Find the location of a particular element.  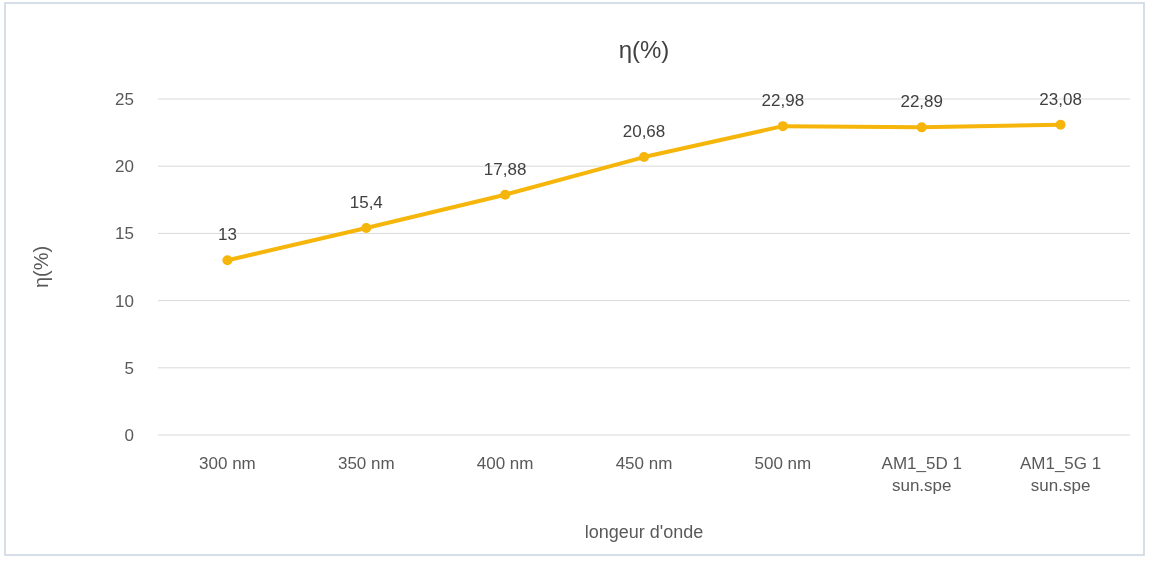

x-axis-title: longeur d'onde is located at coordinates (644, 532).